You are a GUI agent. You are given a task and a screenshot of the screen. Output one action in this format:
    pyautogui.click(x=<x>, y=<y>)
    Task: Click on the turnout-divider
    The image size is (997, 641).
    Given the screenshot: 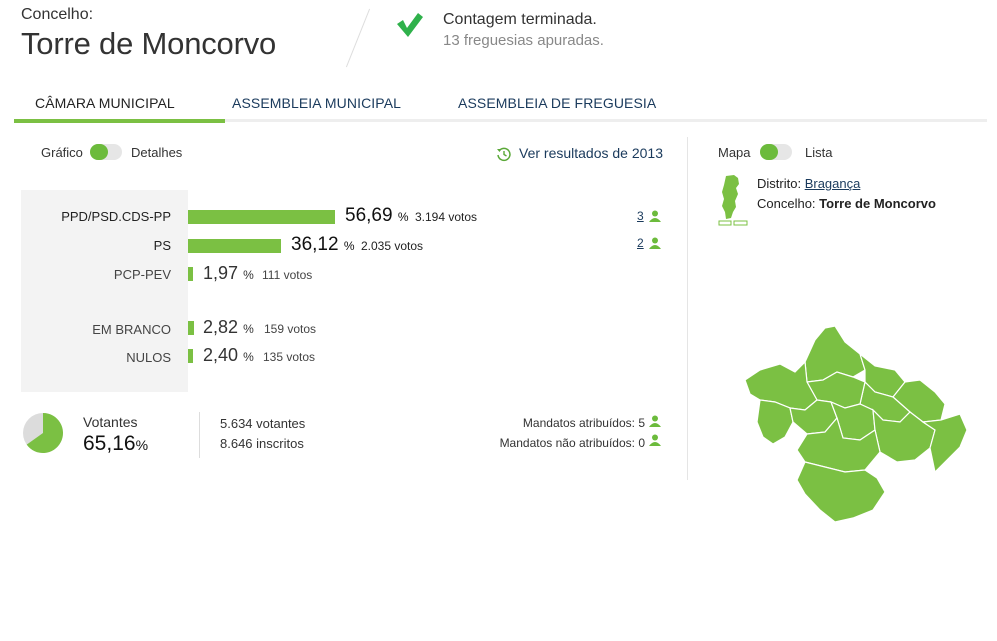 What is the action you would take?
    pyautogui.click(x=199, y=435)
    